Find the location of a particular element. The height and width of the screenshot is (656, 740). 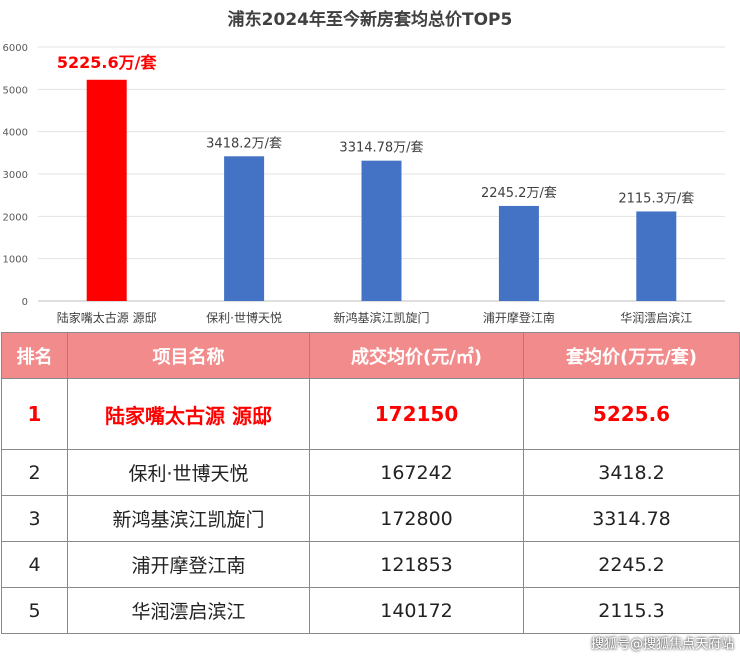

table-row: 3 新鸿基滨江凯旋门 172800 3314.78 is located at coordinates (370, 518).